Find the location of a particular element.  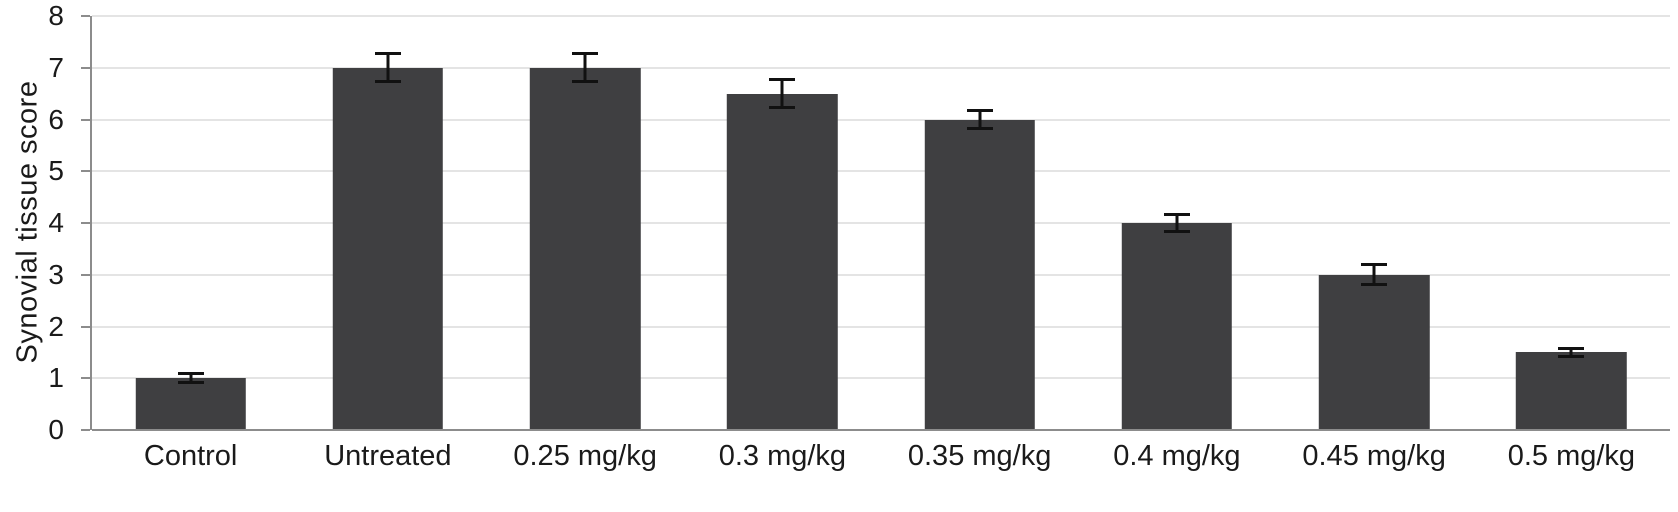

x-tick-label: 0.45 mg/kg is located at coordinates (1374, 456).